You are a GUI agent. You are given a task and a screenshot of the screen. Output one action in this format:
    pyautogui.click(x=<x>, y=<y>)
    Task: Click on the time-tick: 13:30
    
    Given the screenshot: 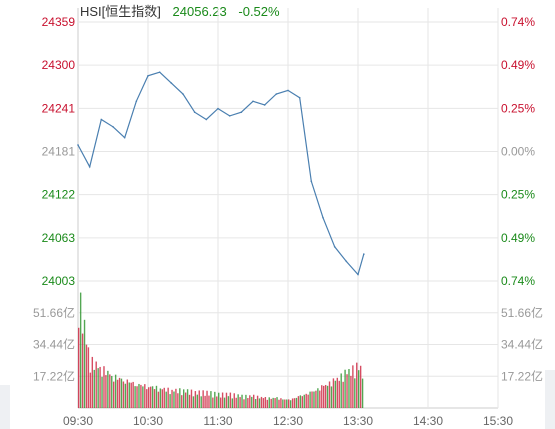 What is the action you would take?
    pyautogui.click(x=358, y=421)
    